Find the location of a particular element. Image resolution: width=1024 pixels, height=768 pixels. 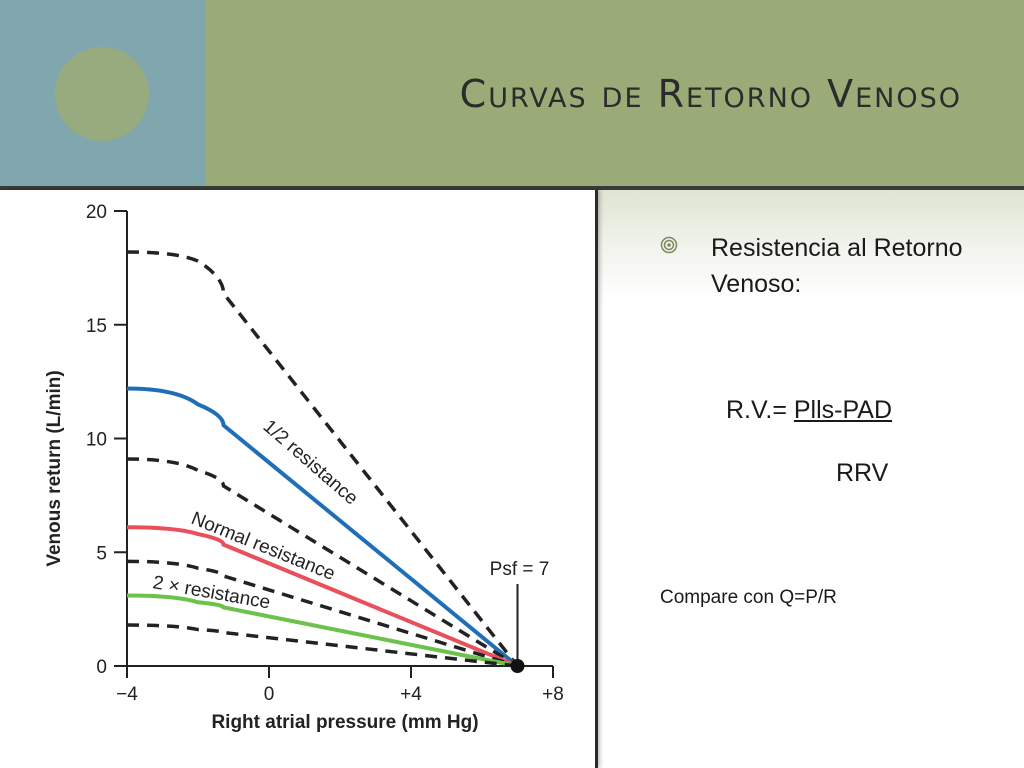

bullet-icon is located at coordinates (669, 245).